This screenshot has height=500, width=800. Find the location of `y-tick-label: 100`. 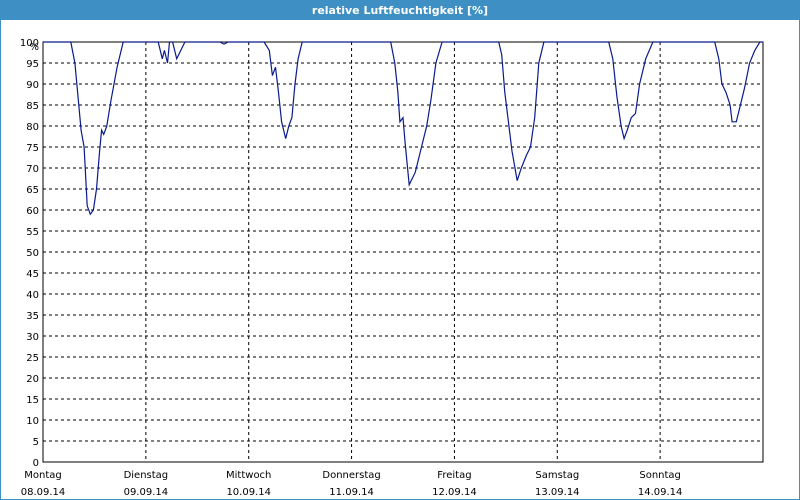

y-tick-label: 100 is located at coordinates (29, 43).